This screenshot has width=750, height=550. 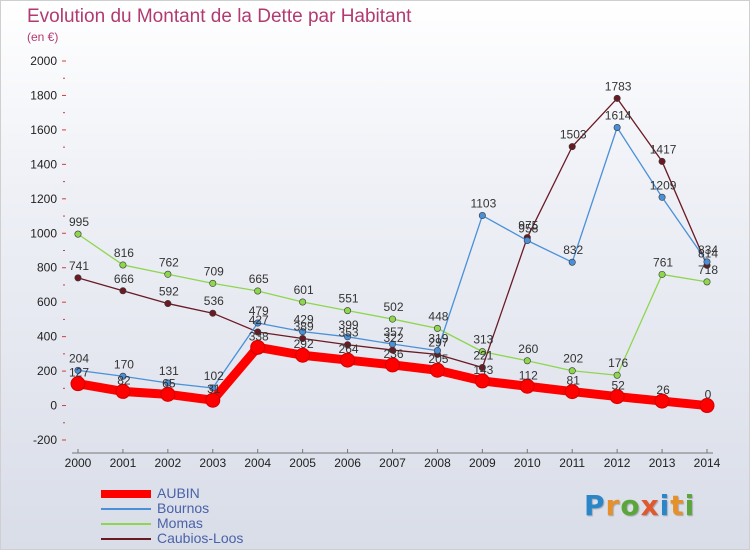 I want to click on data-label: 536, so click(x=214, y=301).